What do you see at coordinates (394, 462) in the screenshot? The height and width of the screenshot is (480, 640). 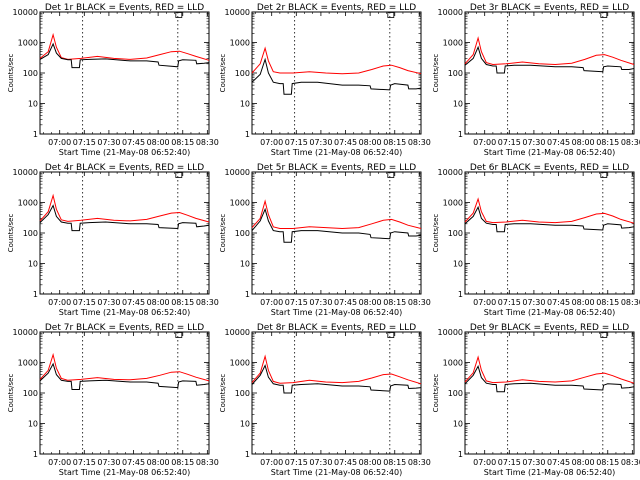 I see `chart-7-xtick-label: 08:15` at bounding box center [394, 462].